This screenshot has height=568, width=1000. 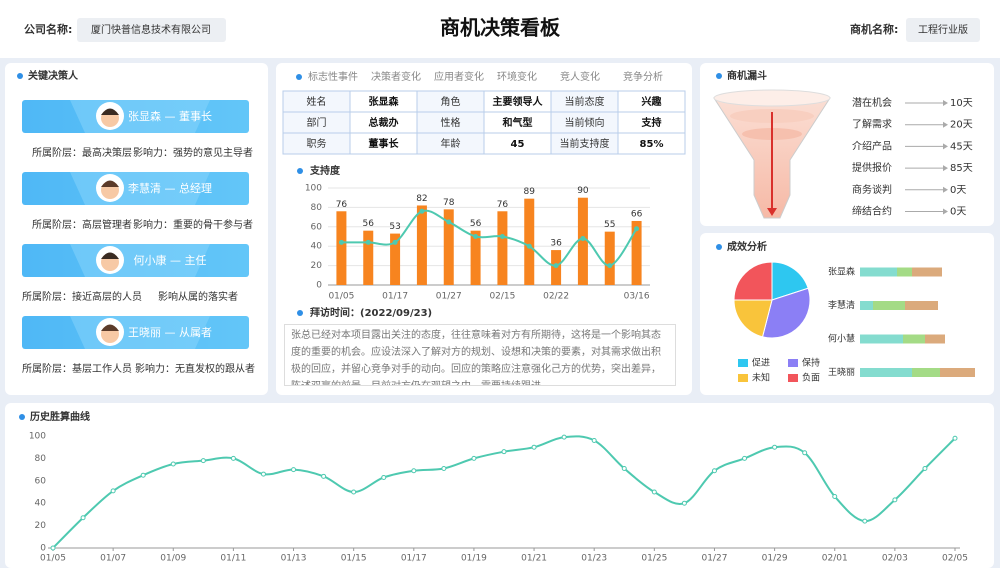 What do you see at coordinates (502, 297) in the screenshot?
I see `x-tick-label: 02/15` at bounding box center [502, 297].